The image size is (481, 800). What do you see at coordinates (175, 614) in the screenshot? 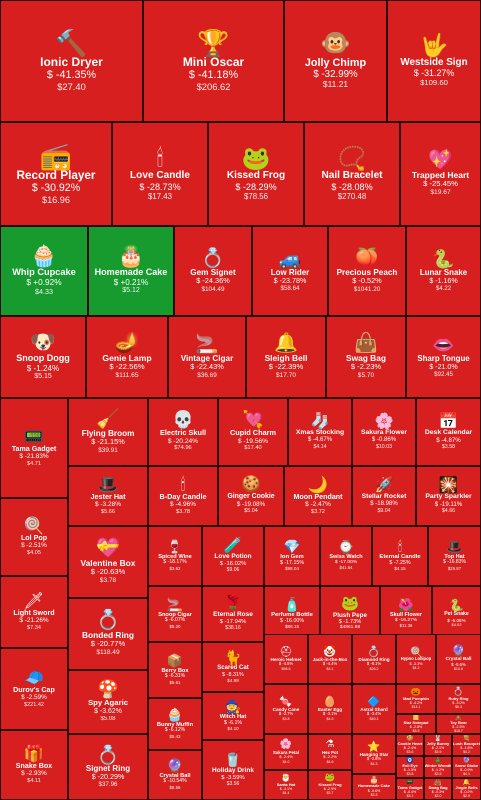
I see `tile-snoop-cigar: 🚬 Snoop Cigar $ -6.07% $5.20` at bounding box center [175, 614].